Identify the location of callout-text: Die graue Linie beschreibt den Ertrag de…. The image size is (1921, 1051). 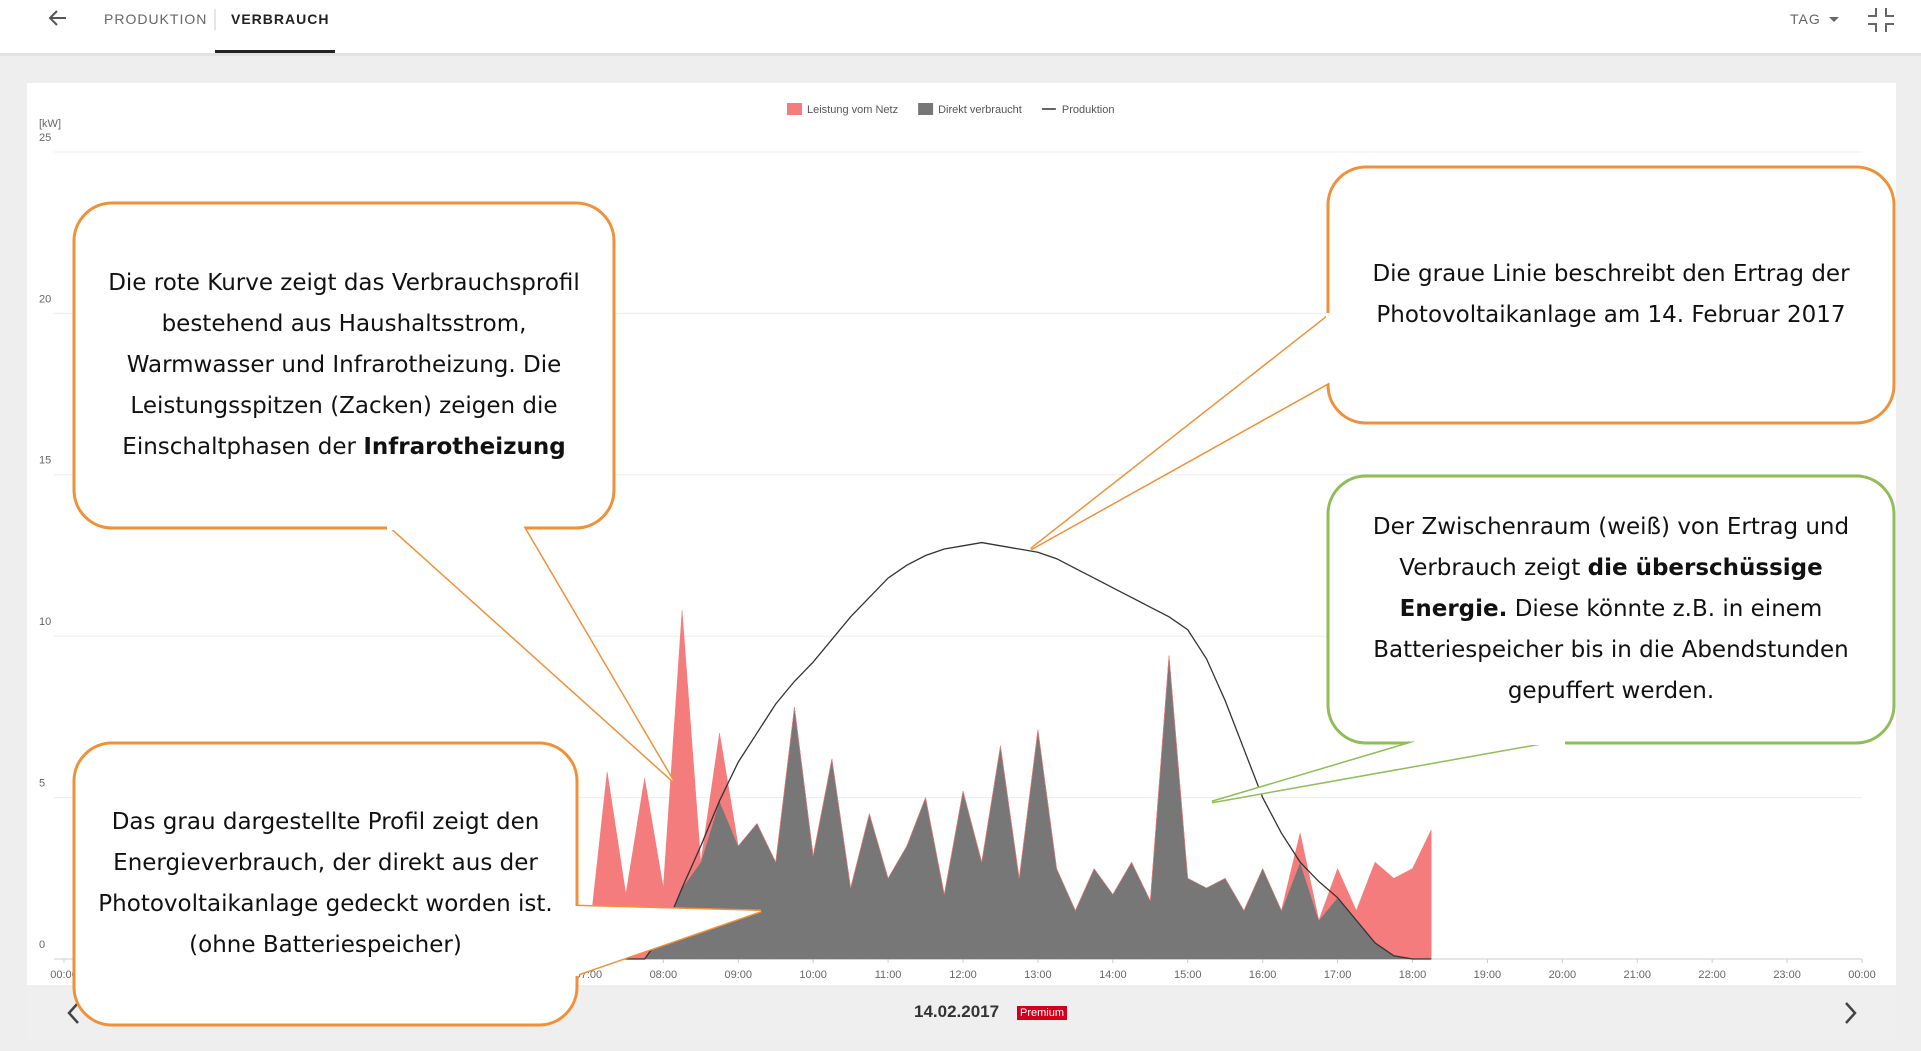
(1611, 295).